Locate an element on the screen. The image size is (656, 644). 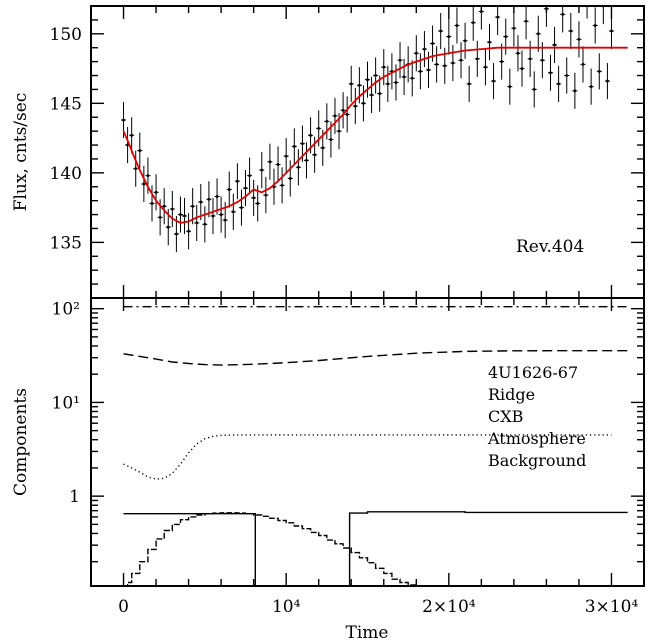
legend-entry-background: Background is located at coordinates (537, 460).